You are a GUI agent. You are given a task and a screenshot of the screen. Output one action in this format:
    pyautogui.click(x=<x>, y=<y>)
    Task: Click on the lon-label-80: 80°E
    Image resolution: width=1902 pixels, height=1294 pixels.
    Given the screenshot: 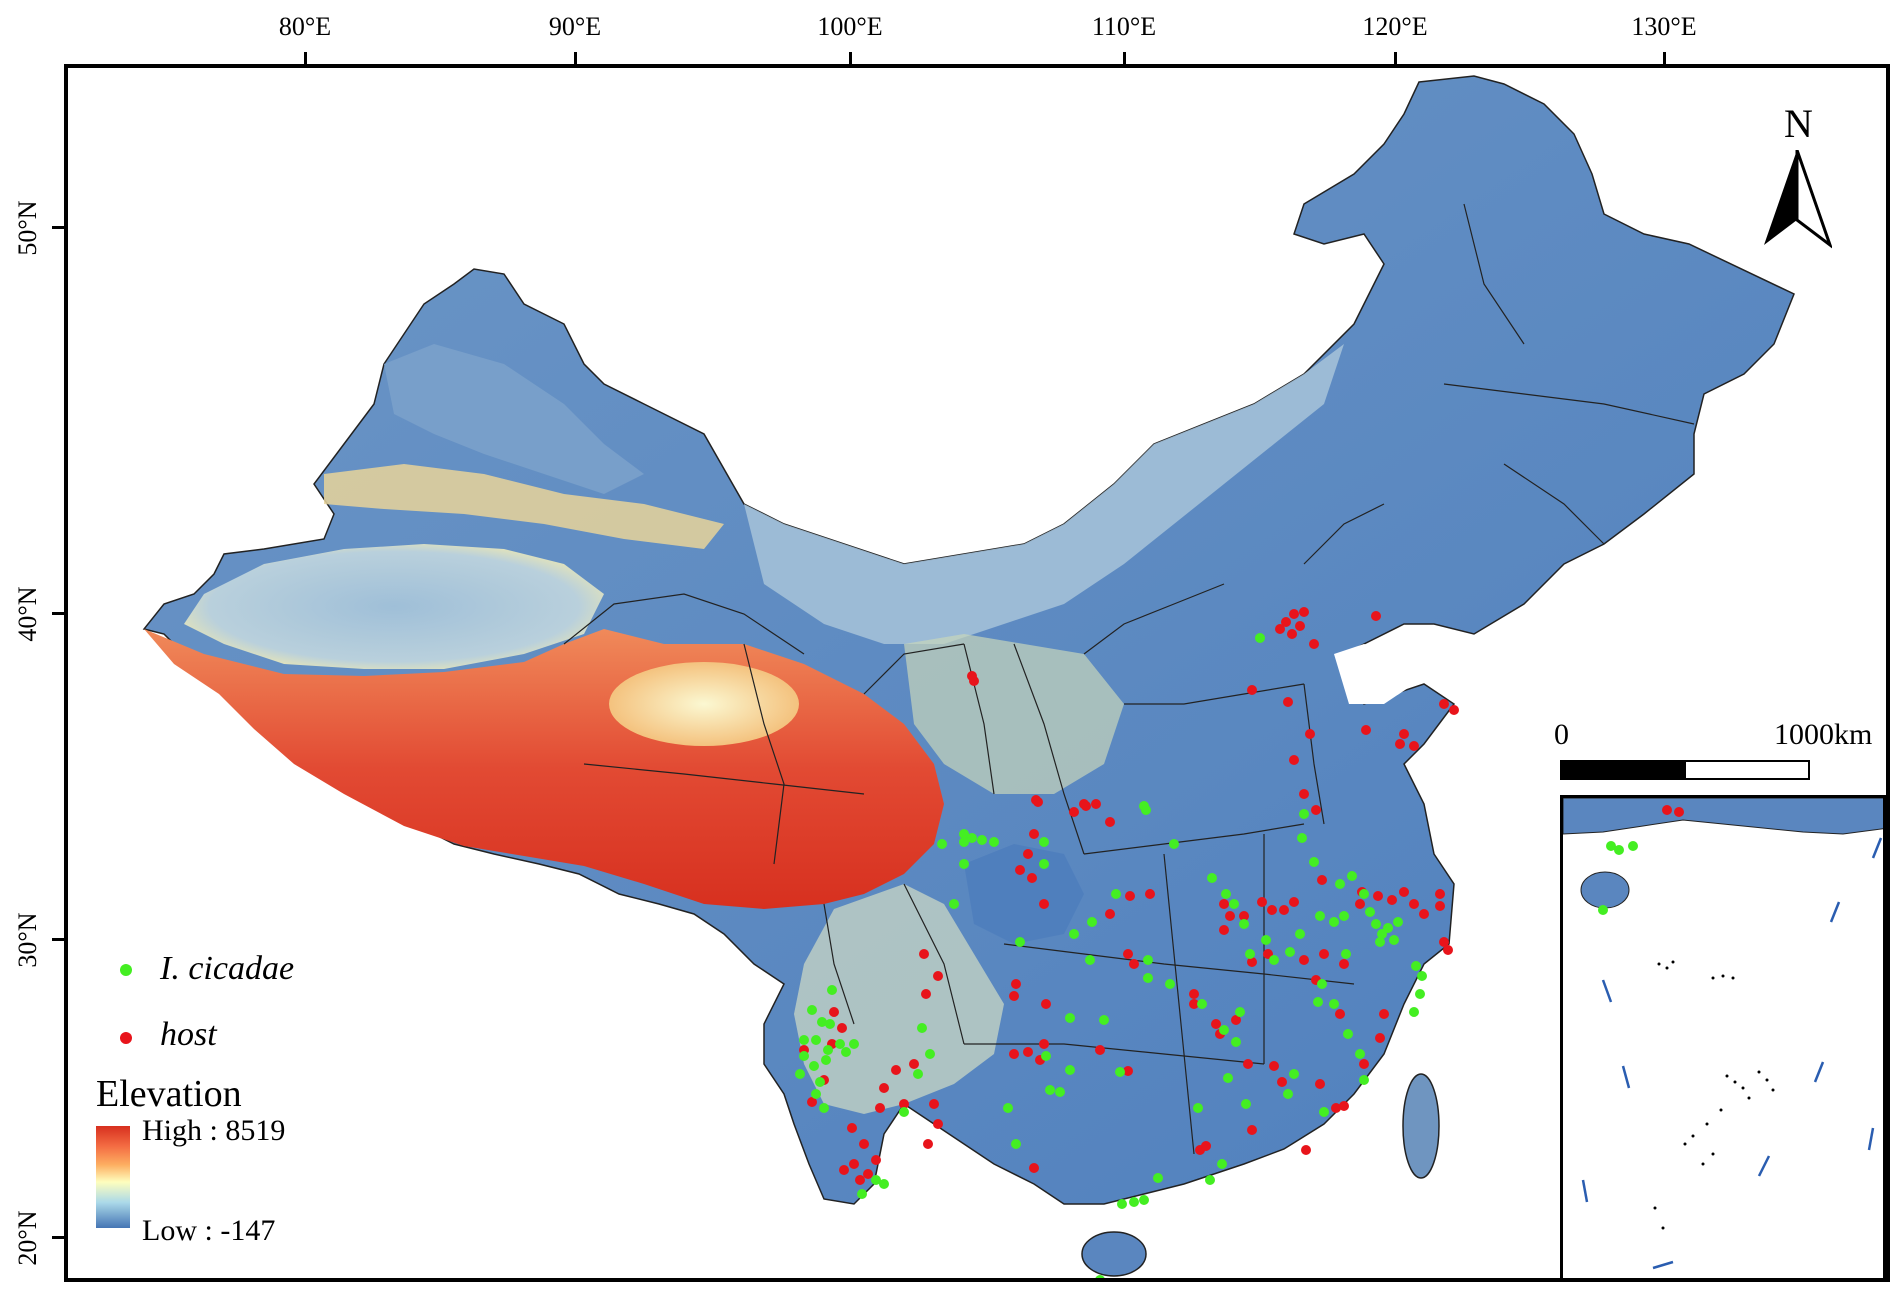 What is the action you would take?
    pyautogui.click(x=305, y=26)
    